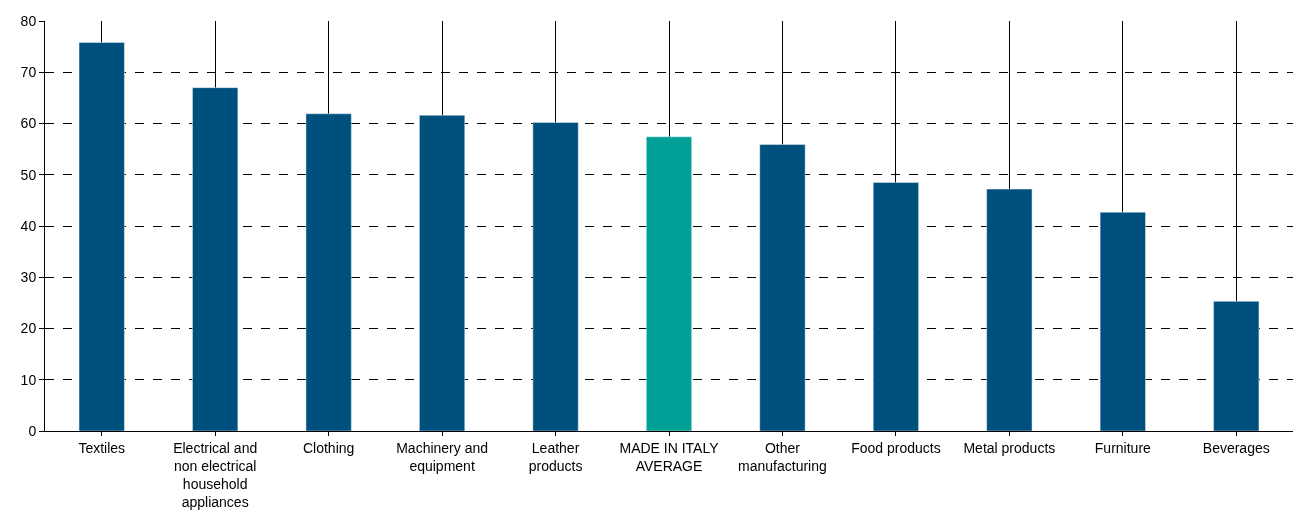  What do you see at coordinates (28, 277) in the screenshot?
I see `y-tick-label: 30` at bounding box center [28, 277].